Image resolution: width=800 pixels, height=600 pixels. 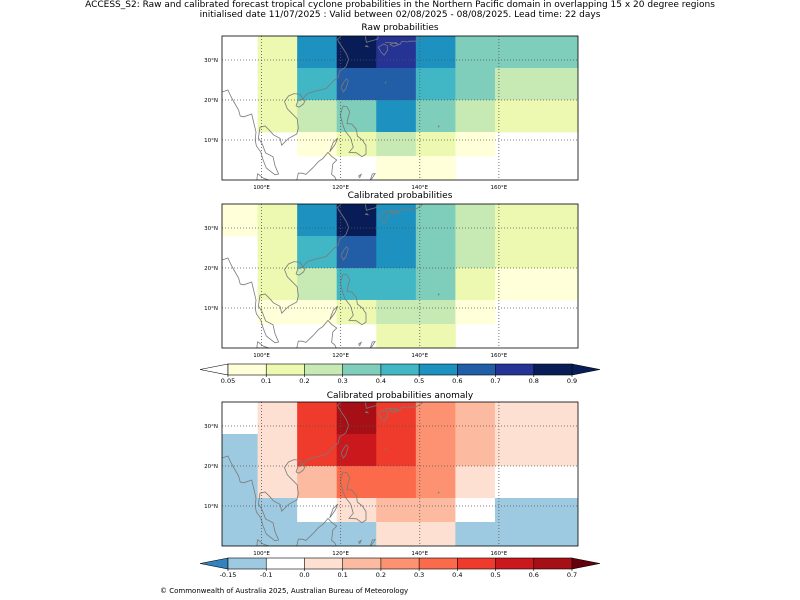 I want to click on colorbar-tick-label: 0.0, so click(x=304, y=575).